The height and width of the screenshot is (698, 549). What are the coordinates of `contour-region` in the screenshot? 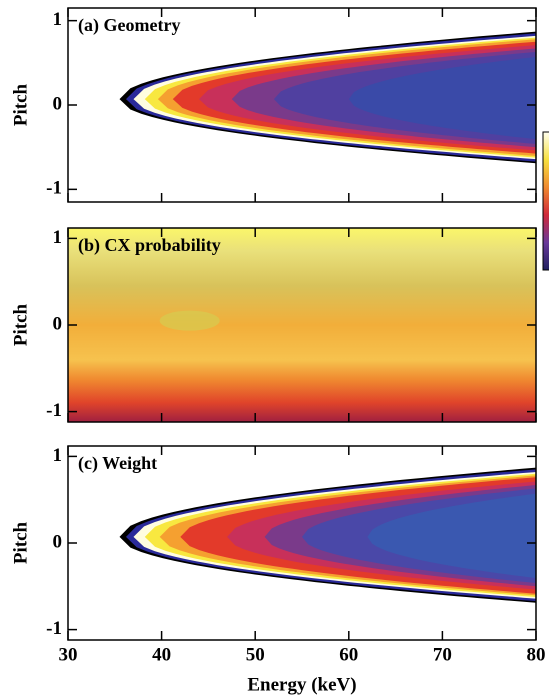 It's located at (189, 320).